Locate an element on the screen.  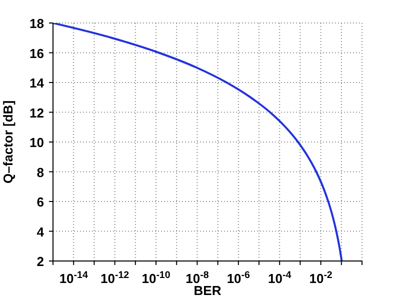
y-tick-label: 8 is located at coordinates (40, 172).